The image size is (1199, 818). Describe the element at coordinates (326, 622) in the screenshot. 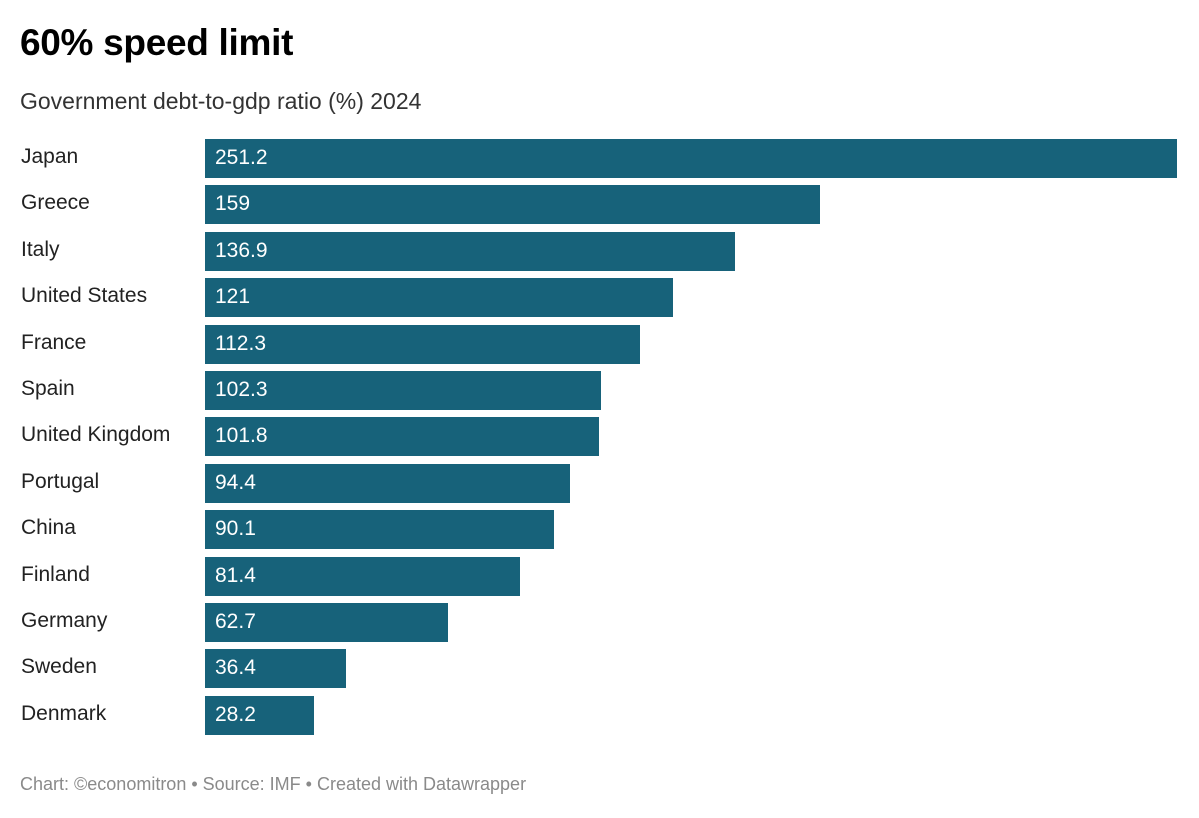

I see `bar: 62.7` at that location.